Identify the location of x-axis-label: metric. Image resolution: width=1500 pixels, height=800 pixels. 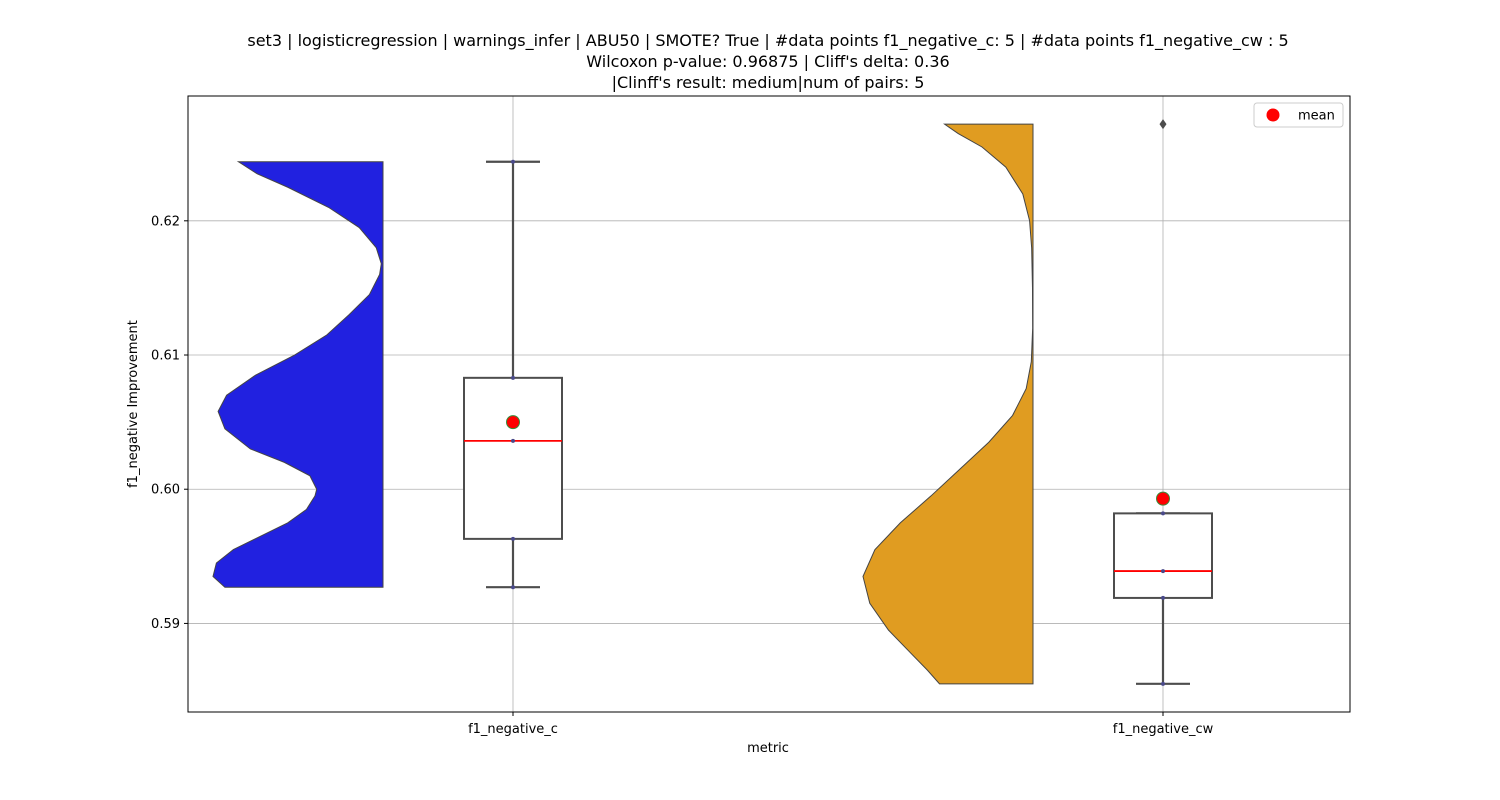
(768, 748).